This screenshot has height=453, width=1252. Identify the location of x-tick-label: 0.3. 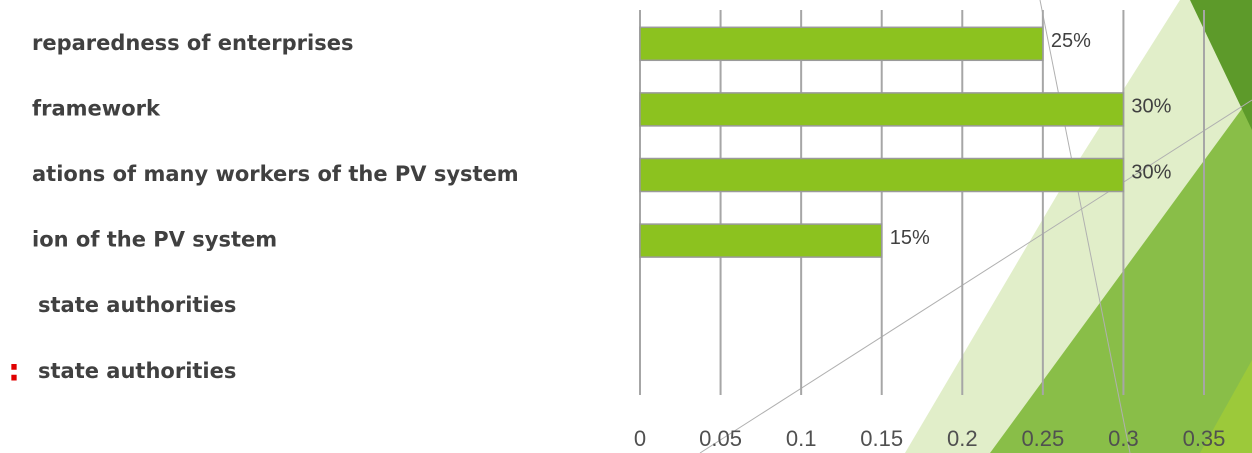
(1123, 438).